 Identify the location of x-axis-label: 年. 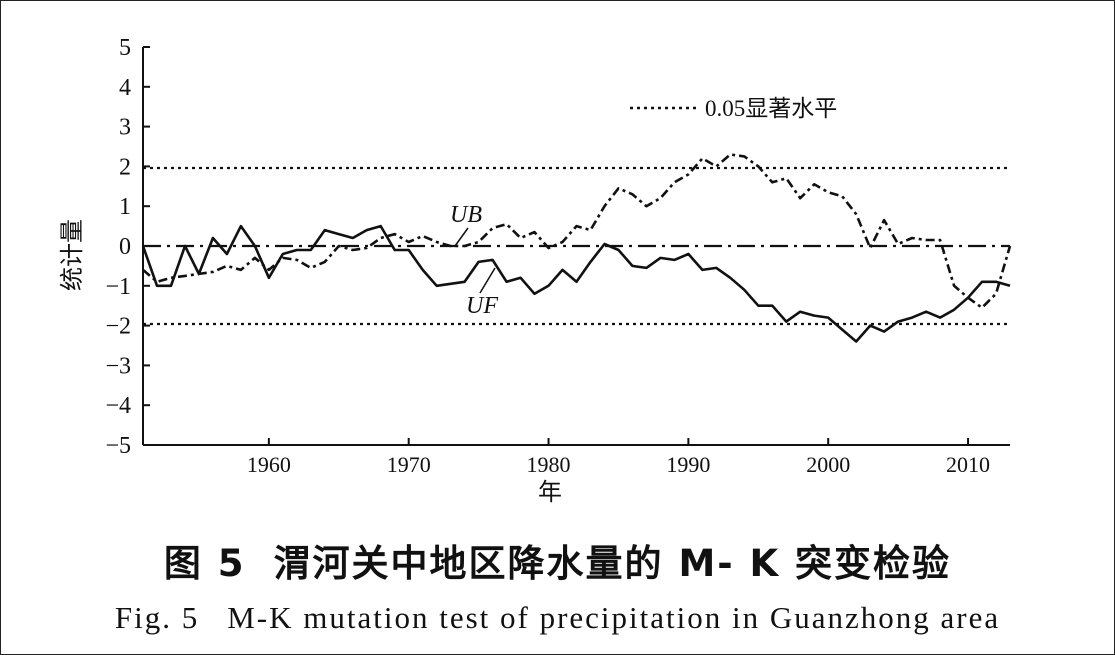
(550, 492).